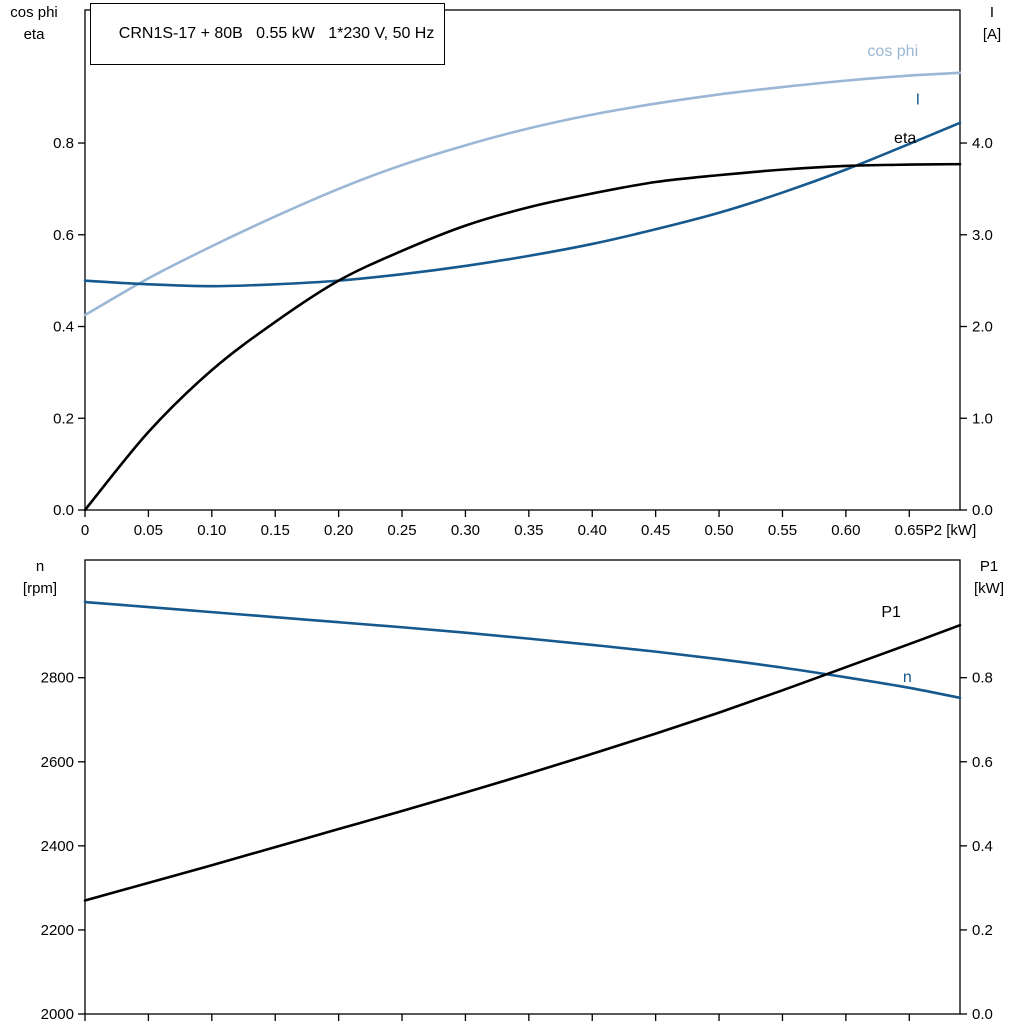 The height and width of the screenshot is (1024, 1024). I want to click on right-axis-title-line2: [A], so click(992, 34).